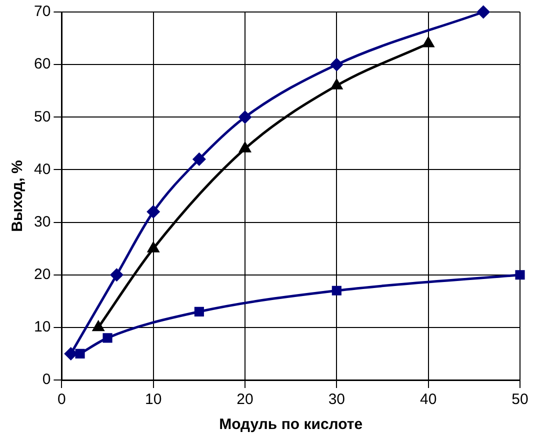 The height and width of the screenshot is (443, 534). What do you see at coordinates (428, 399) in the screenshot?
I see `x-tick-label: 40` at bounding box center [428, 399].